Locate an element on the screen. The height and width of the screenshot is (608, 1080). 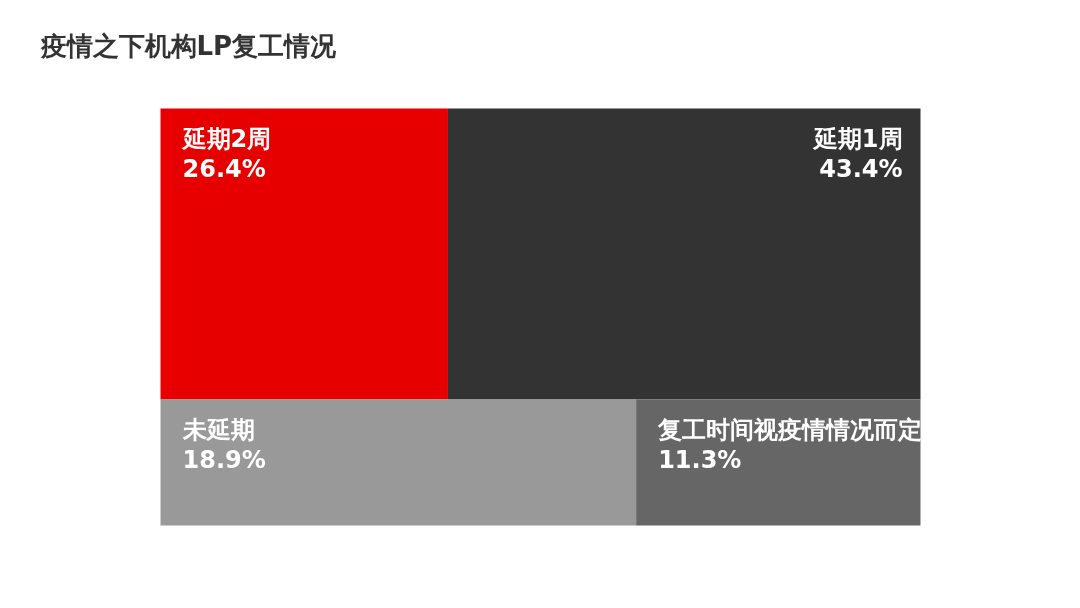
text: 疫情之下机构LP复工情况 is located at coordinates (188, 45).